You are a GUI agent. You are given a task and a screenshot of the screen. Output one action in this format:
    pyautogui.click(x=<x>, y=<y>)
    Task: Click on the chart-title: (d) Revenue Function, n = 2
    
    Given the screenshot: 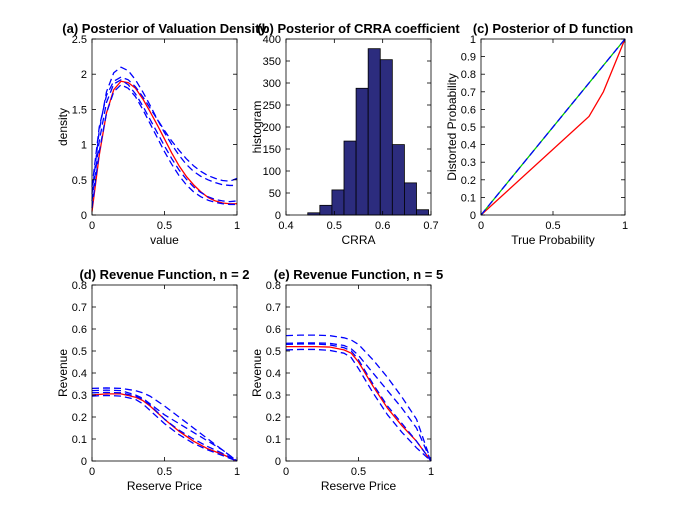 What is the action you would take?
    pyautogui.click(x=164, y=274)
    